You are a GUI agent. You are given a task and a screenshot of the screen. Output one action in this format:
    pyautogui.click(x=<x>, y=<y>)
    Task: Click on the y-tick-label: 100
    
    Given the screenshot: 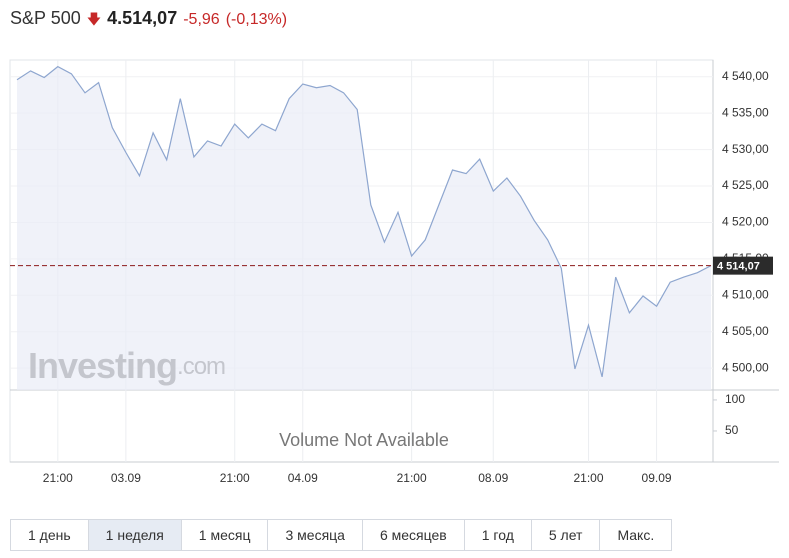 What is the action you would take?
    pyautogui.click(x=735, y=399)
    